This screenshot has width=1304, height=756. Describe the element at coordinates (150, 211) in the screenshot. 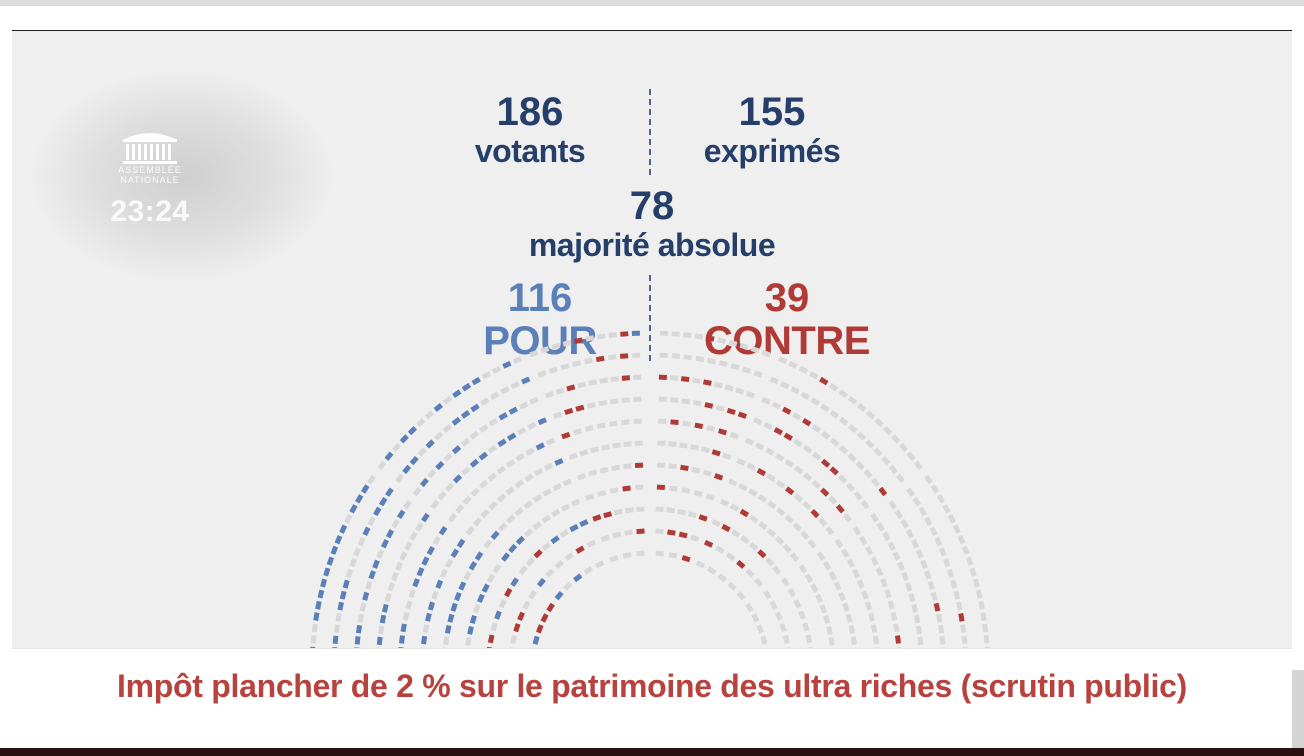

I see `clock: 23:24` at that location.